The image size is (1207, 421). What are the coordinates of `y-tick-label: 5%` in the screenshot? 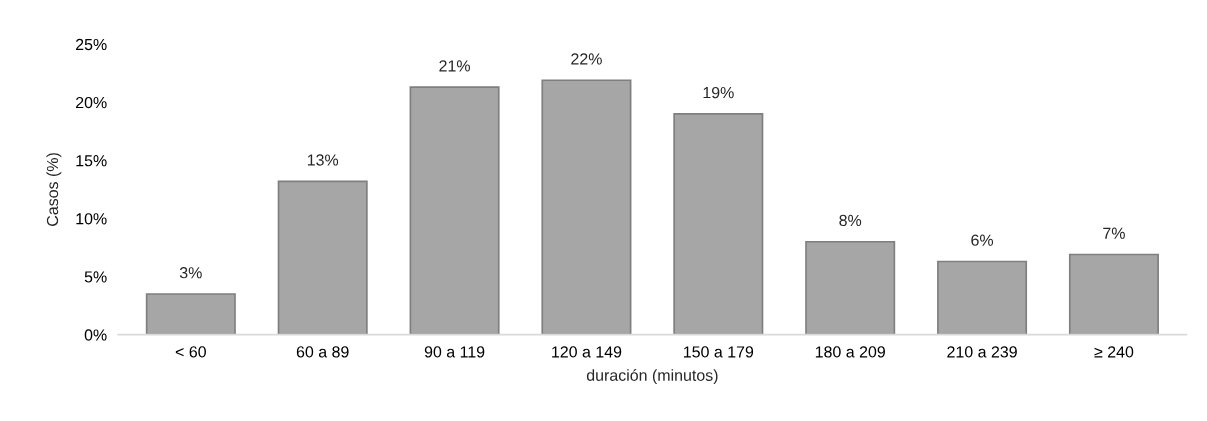 It's located at (95, 277).